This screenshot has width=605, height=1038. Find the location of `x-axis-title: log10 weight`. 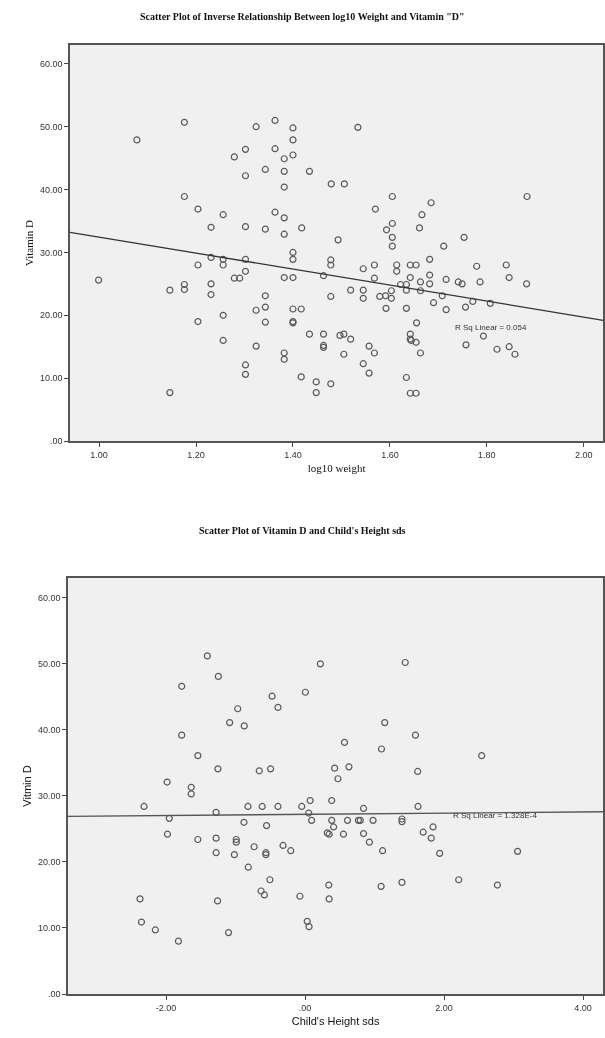

x-axis-title: log10 weight is located at coordinates (336, 468).